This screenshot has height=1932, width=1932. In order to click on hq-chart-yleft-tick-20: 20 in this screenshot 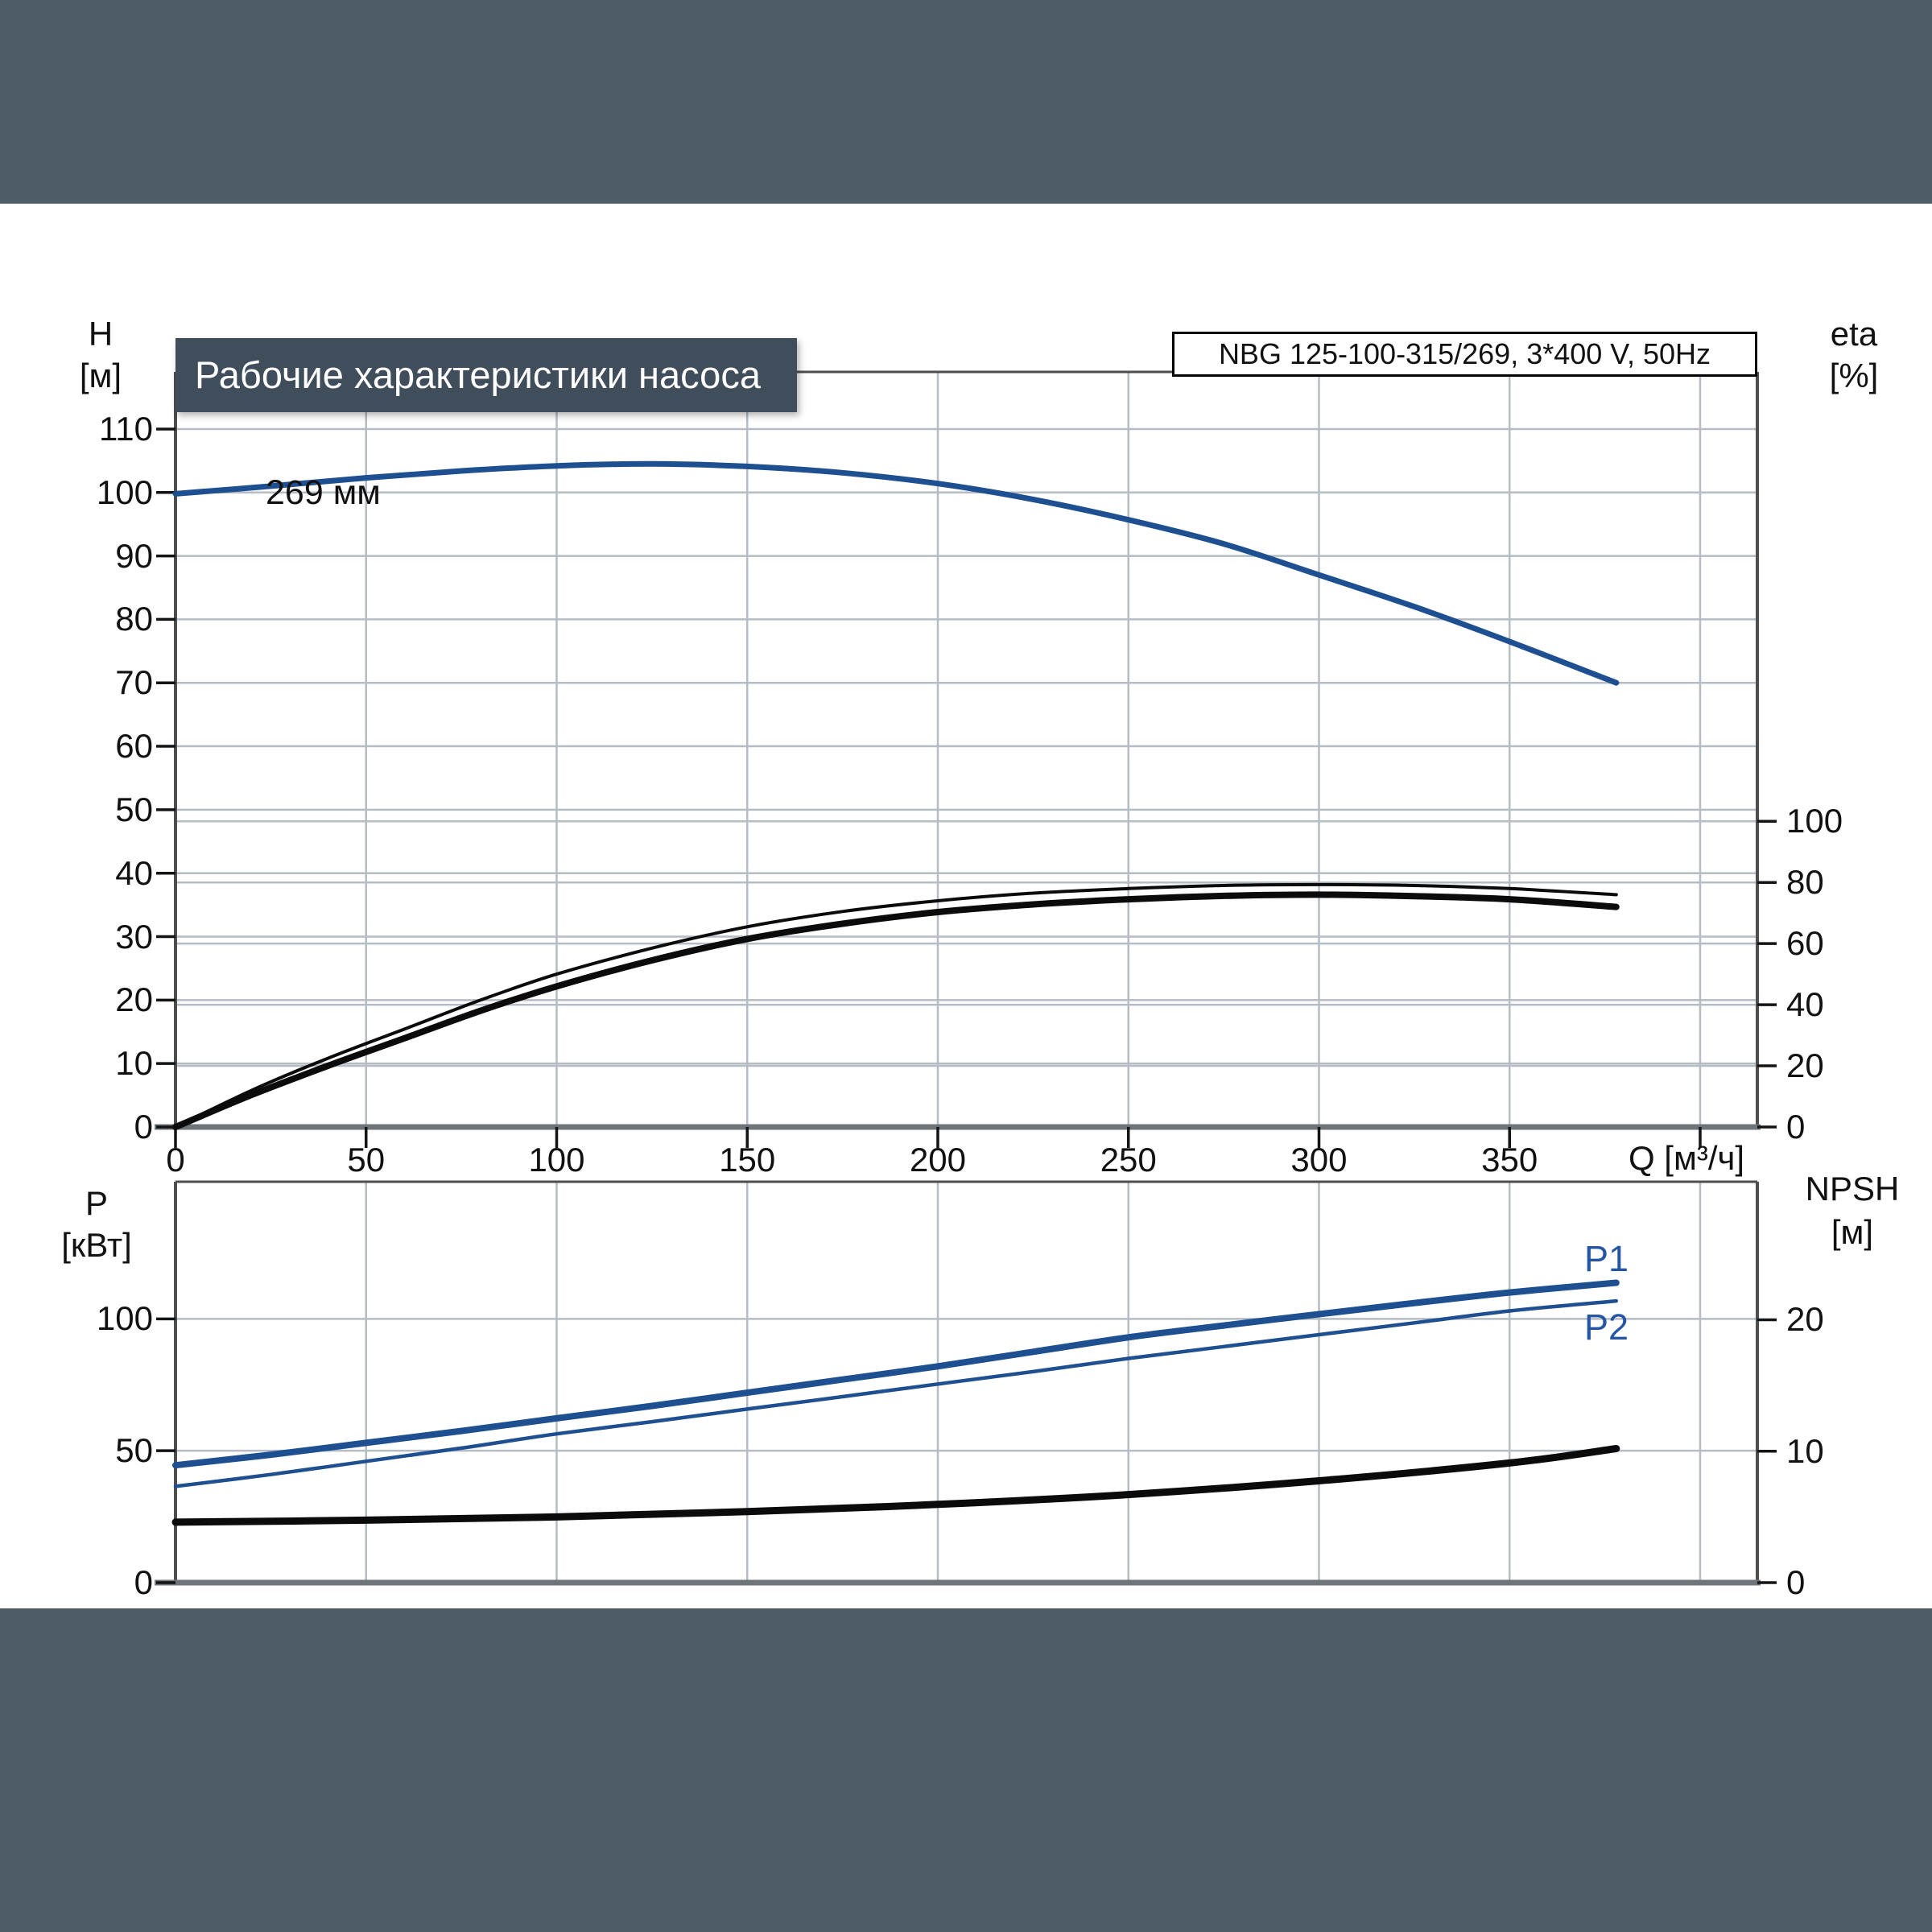, I will do `click(134, 999)`.